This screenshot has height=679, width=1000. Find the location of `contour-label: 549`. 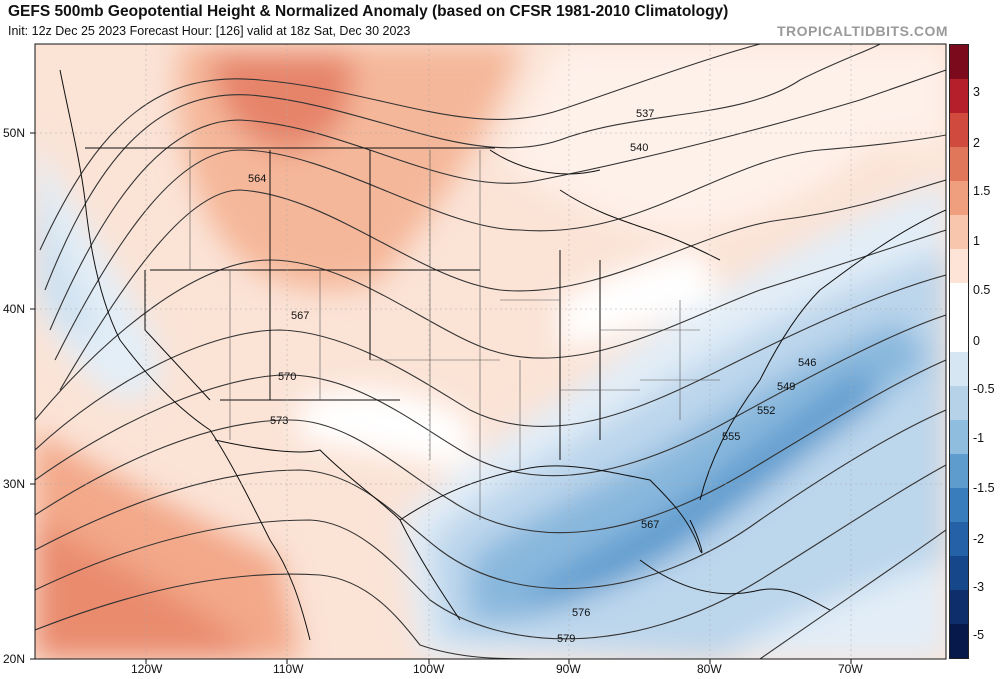

contour-label: 549 is located at coordinates (786, 387).